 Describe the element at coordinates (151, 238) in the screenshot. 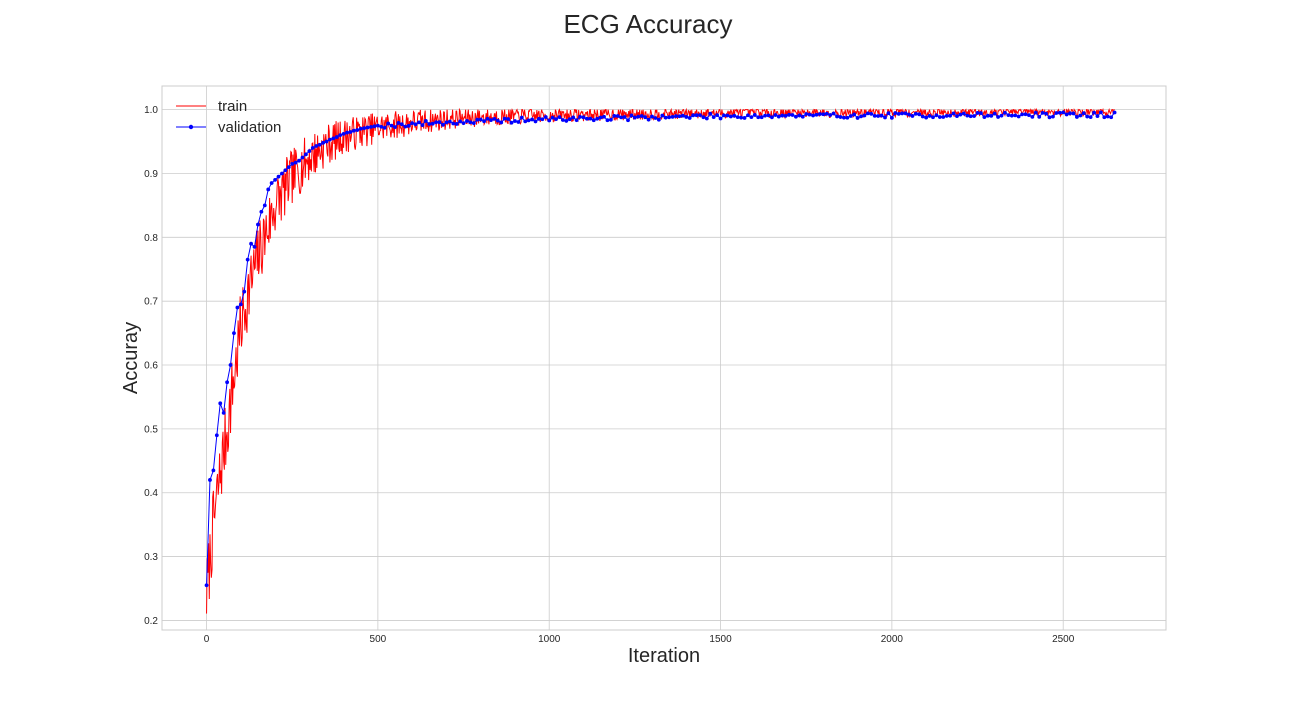

I see `y-tick-label: 0.8` at that location.